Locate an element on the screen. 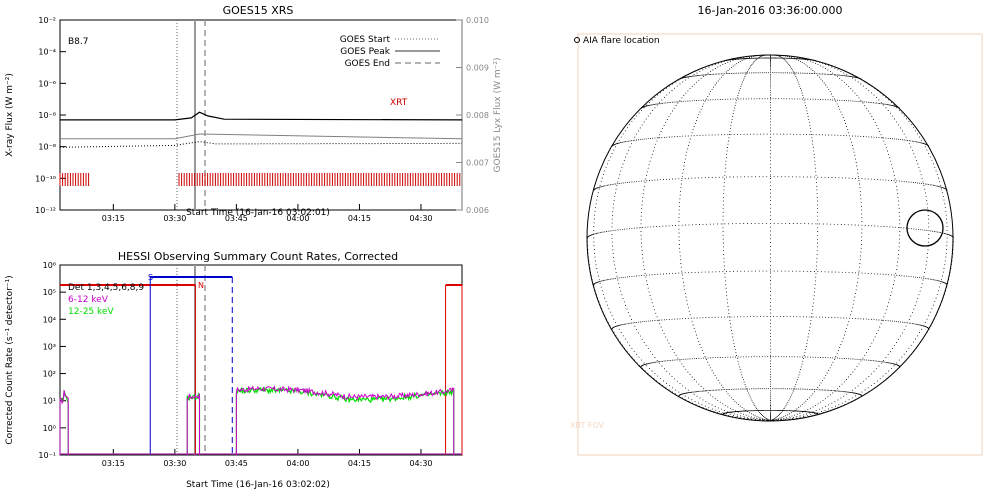 This screenshot has width=1000, height=500. goes-lyx-series is located at coordinates (261, 136).